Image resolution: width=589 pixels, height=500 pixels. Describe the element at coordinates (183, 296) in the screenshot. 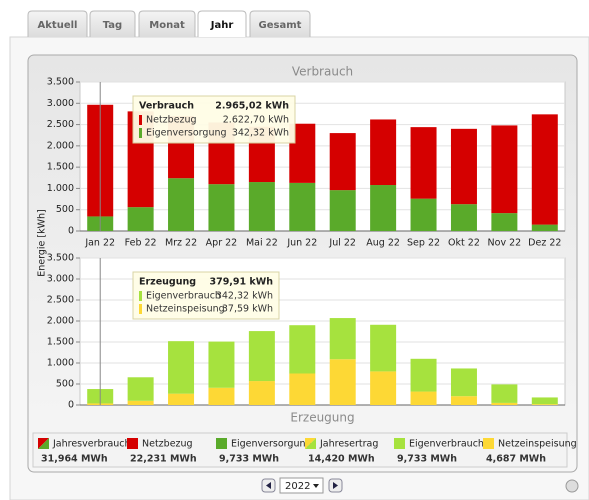

I see `tooltip-row-name: Eigenverbrauch` at that location.